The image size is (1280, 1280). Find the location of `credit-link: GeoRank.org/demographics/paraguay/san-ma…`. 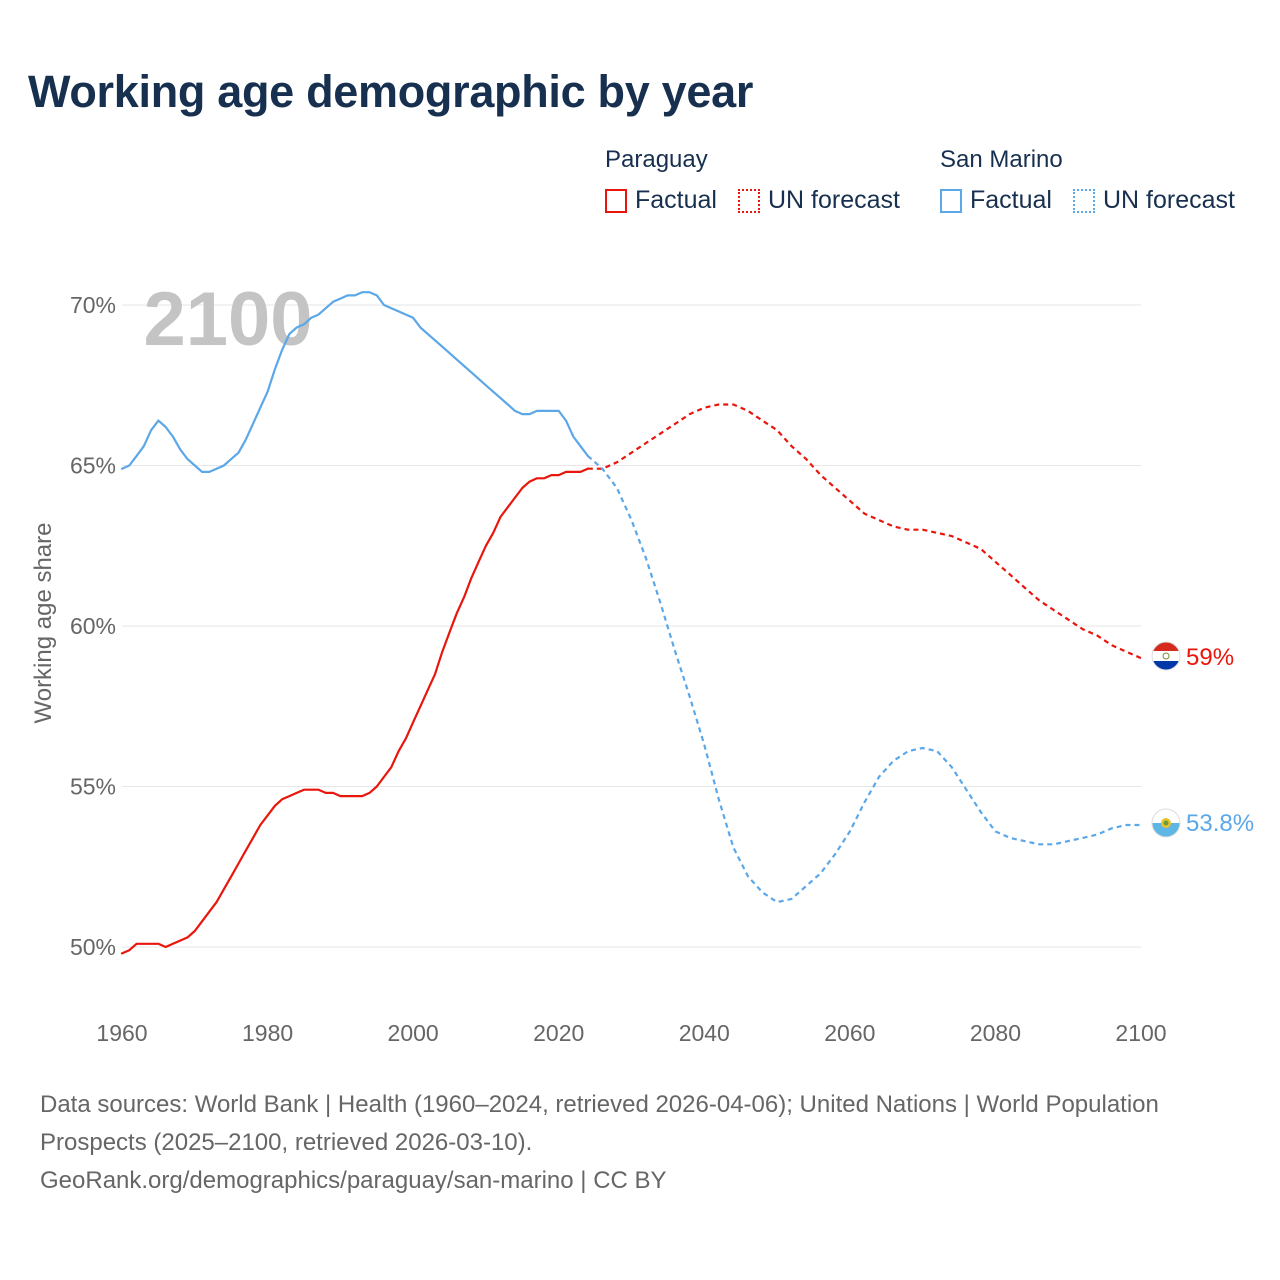

credit-link: GeoRank.org/demographics/paraguay/san-ma… is located at coordinates (353, 1180).